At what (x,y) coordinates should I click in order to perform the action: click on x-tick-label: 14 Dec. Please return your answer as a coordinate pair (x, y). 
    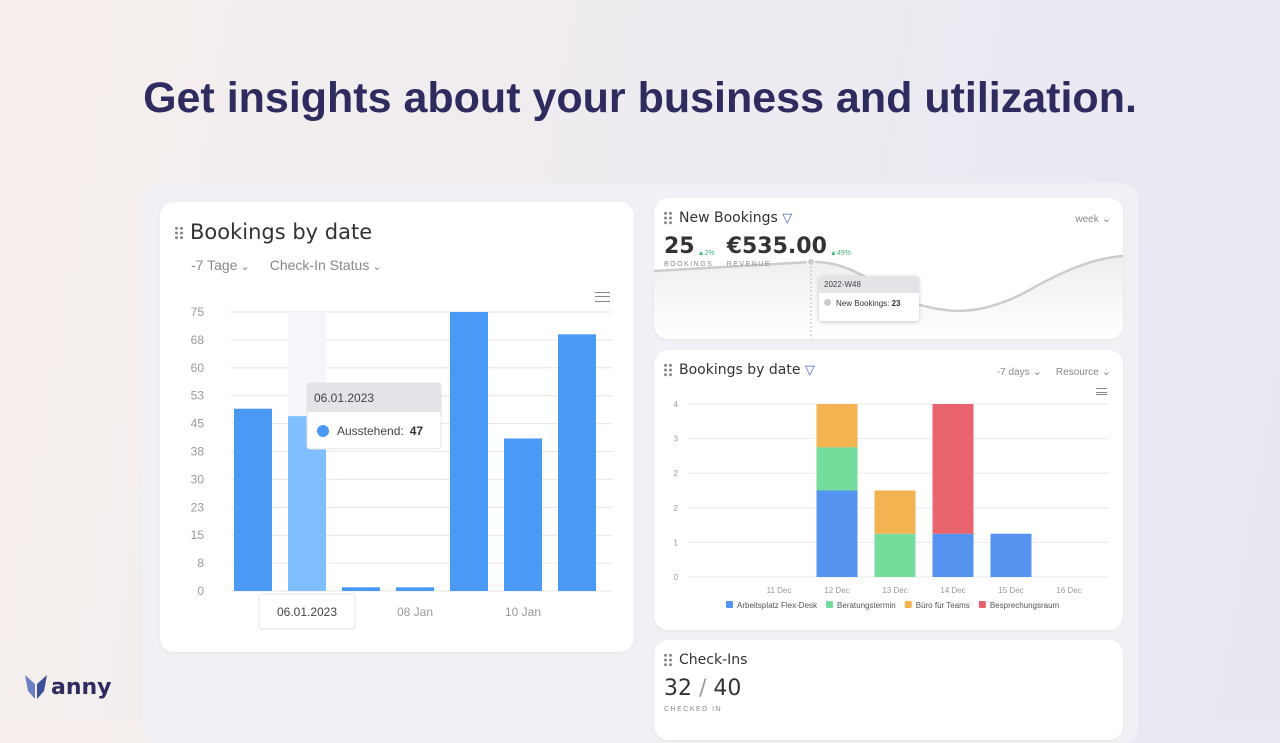
    Looking at the image, I should click on (952, 590).